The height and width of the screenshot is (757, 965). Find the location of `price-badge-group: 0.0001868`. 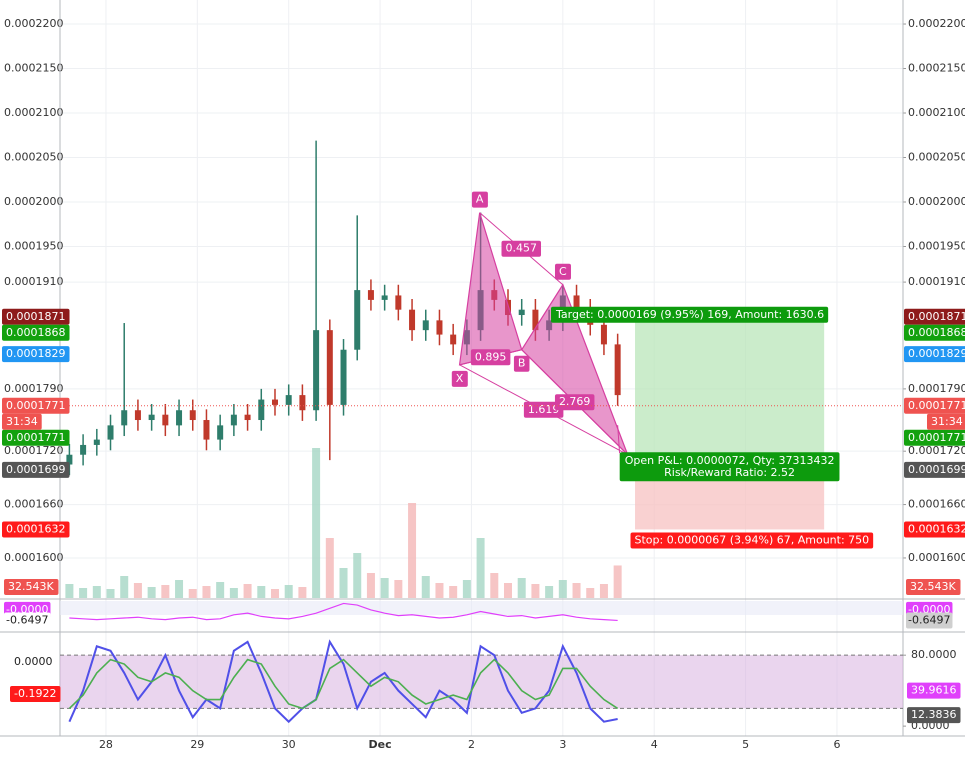

price-badge-group: 0.0001868 is located at coordinates (36, 332).